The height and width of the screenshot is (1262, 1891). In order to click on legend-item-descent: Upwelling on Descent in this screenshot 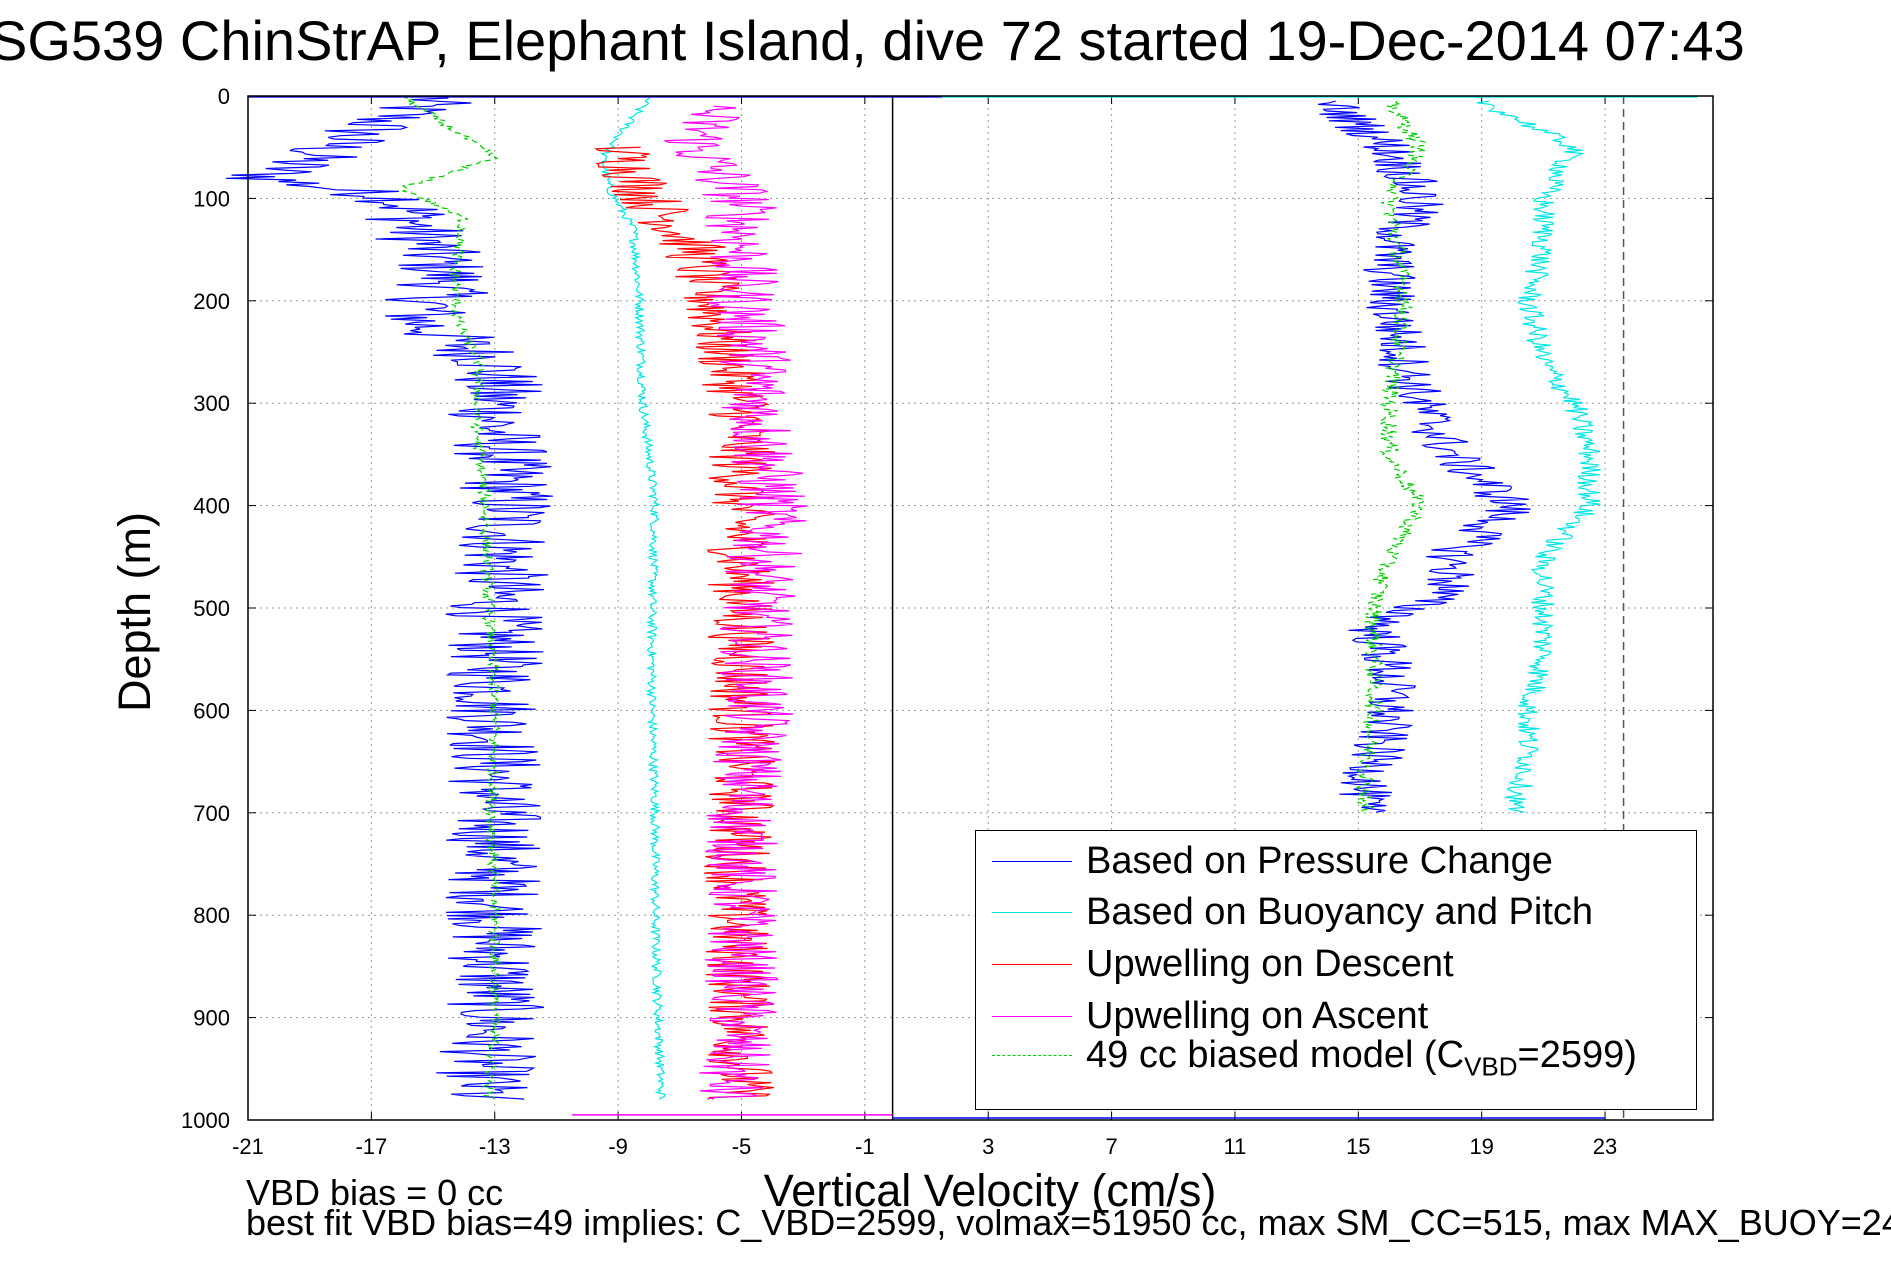, I will do `click(1336, 964)`.